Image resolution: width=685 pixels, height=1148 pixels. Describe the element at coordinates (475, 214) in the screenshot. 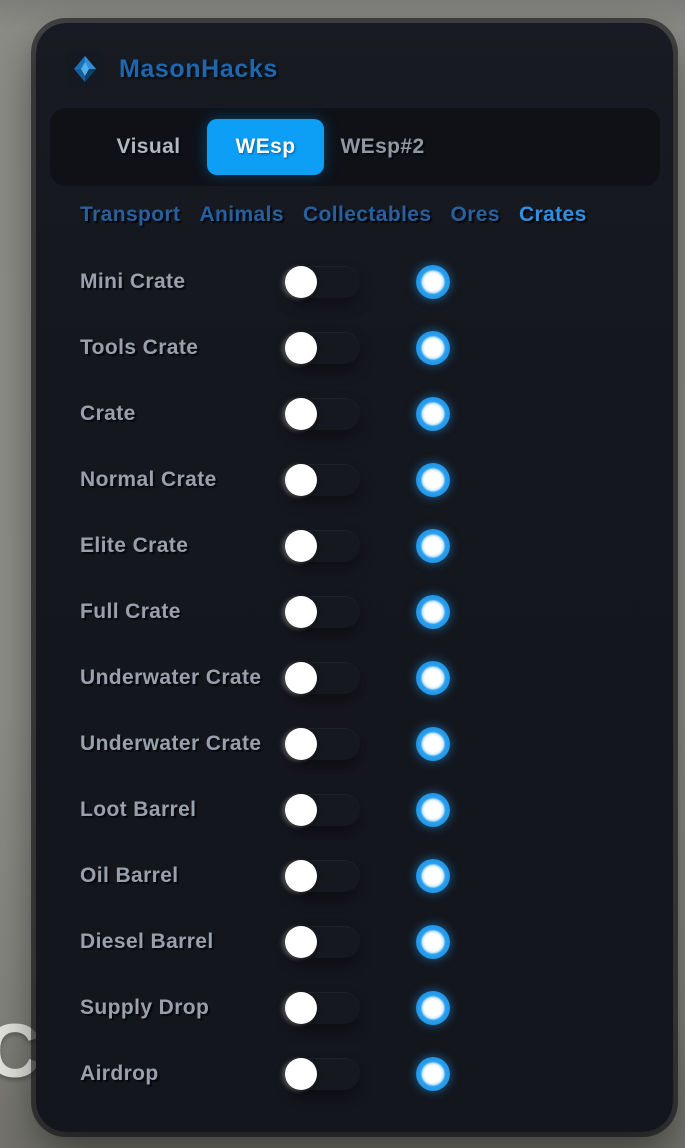

I see `subtab-ores: Ores` at that location.